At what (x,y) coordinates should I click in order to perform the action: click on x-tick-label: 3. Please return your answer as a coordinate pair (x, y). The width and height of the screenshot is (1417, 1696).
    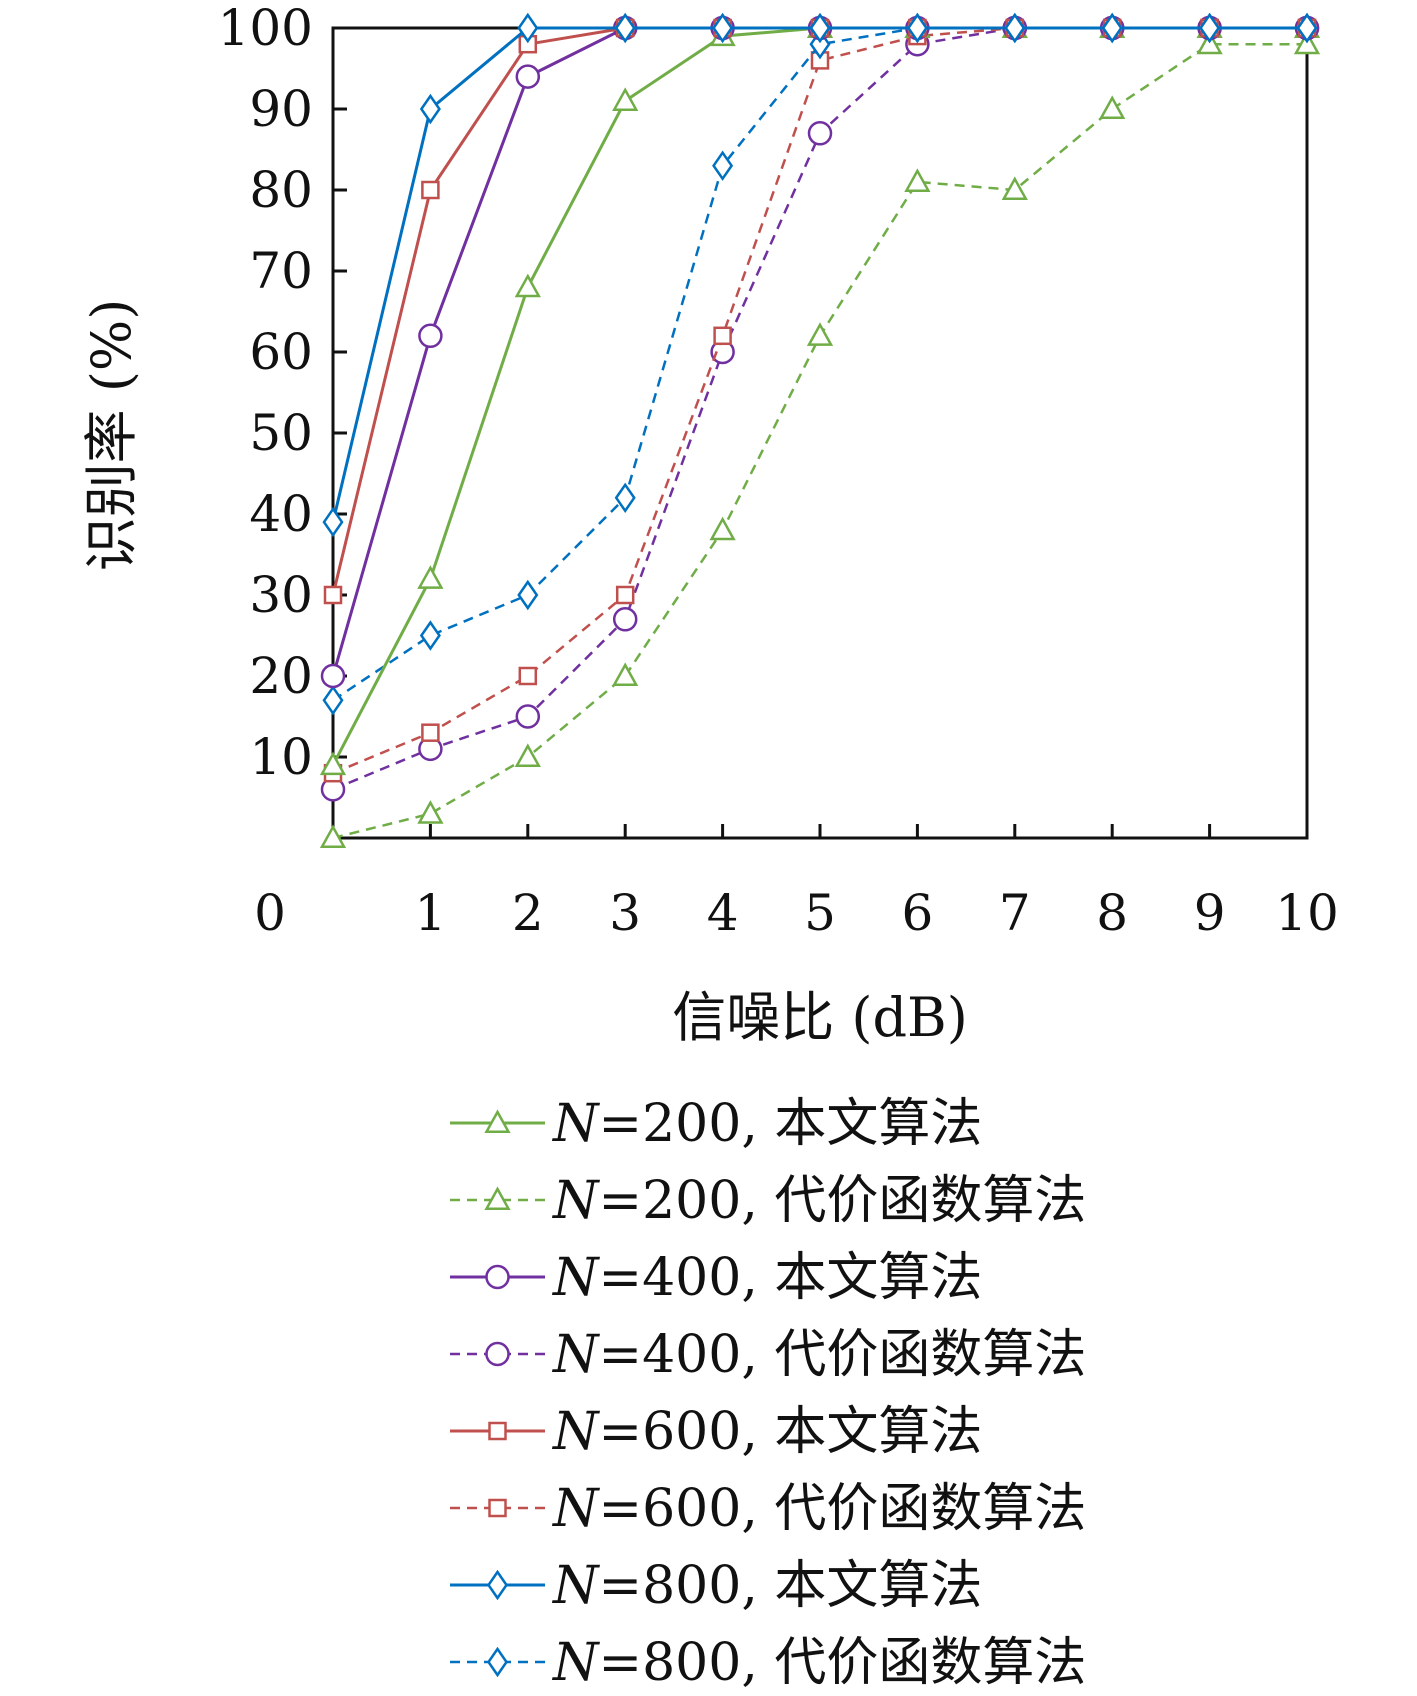
    Looking at the image, I should click on (625, 913).